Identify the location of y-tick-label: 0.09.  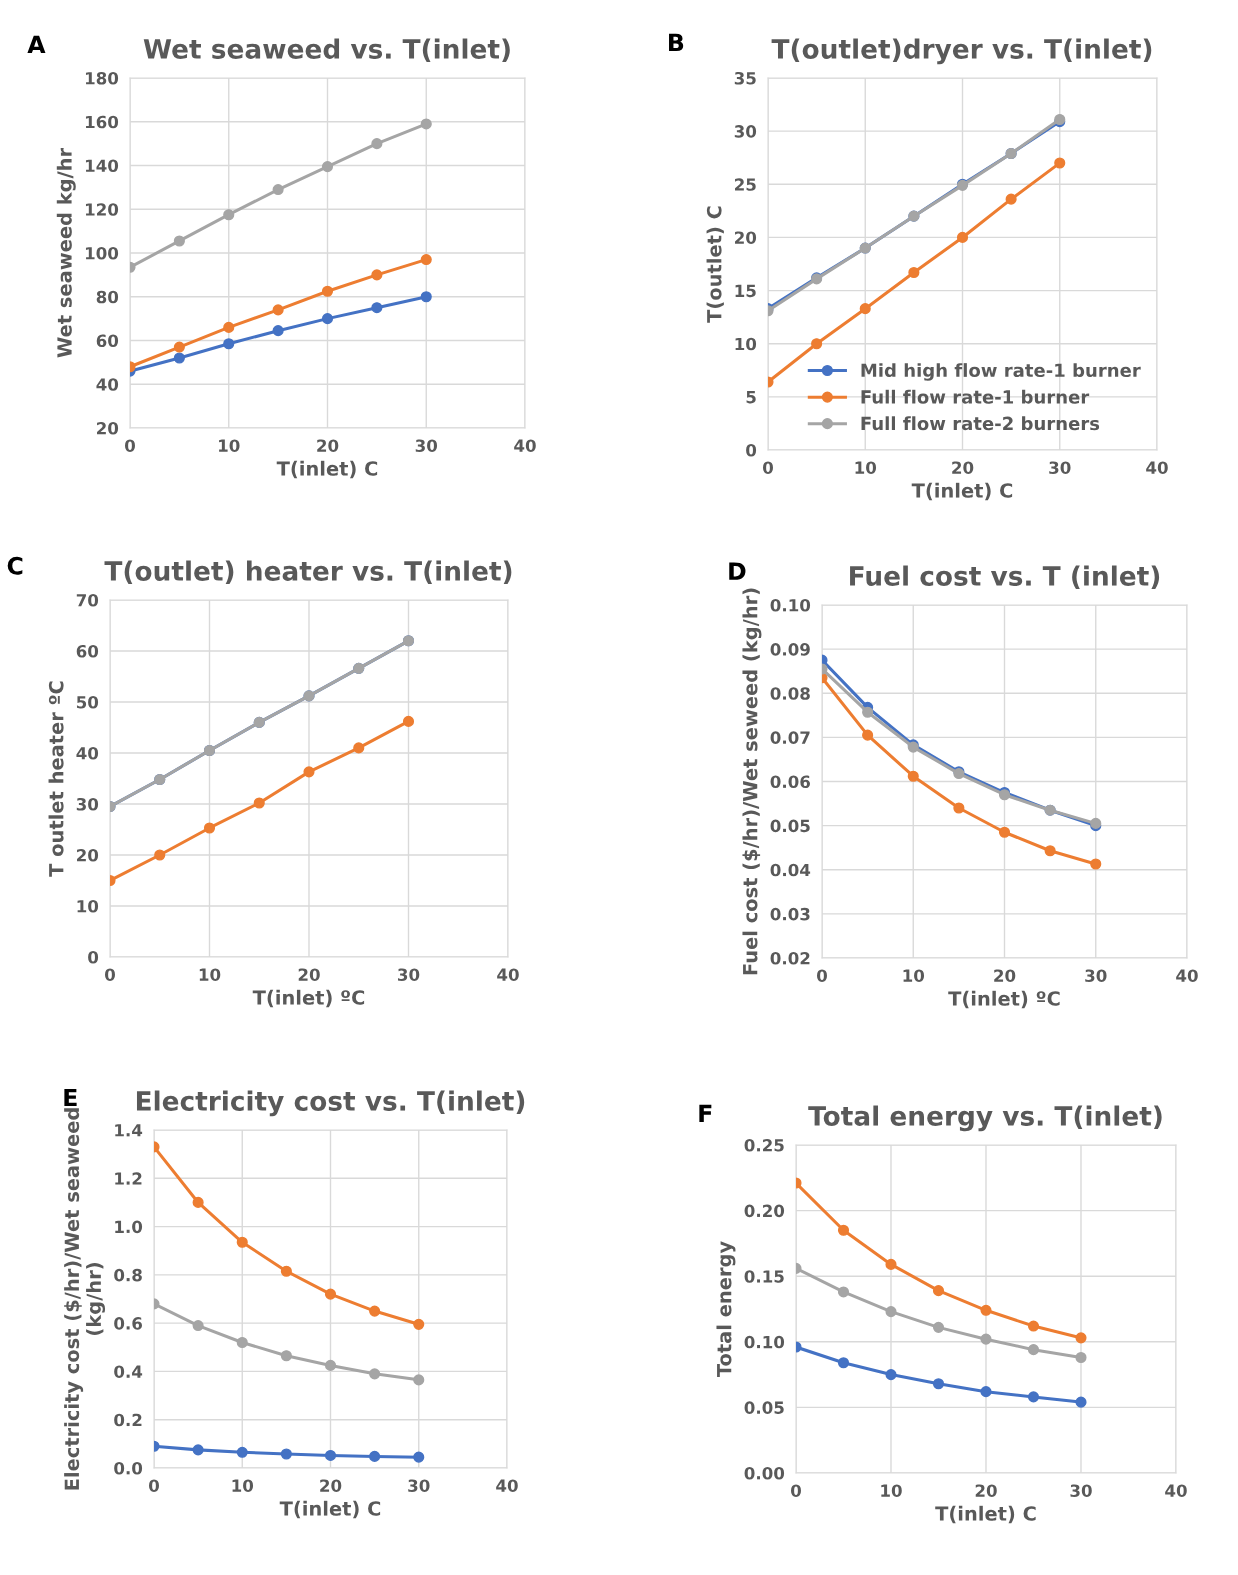
(790, 649).